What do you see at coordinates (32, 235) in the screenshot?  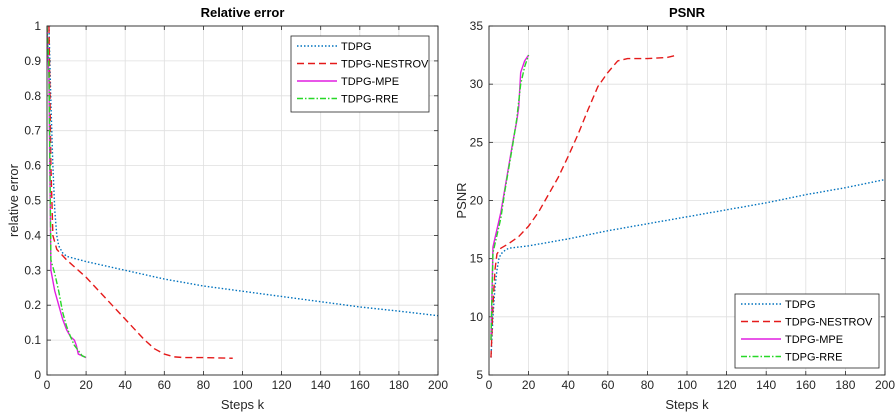 I see `y-tick-label: 0.4` at bounding box center [32, 235].